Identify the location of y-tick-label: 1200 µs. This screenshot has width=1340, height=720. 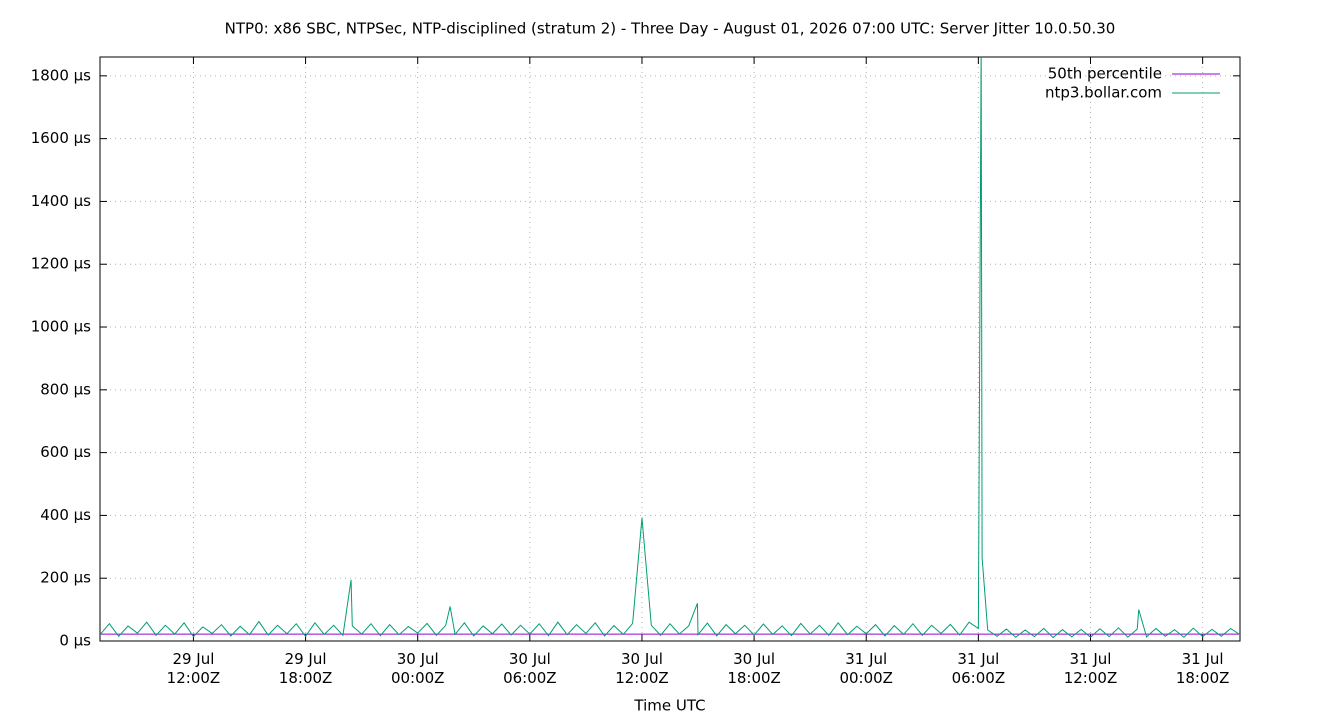
(61, 264).